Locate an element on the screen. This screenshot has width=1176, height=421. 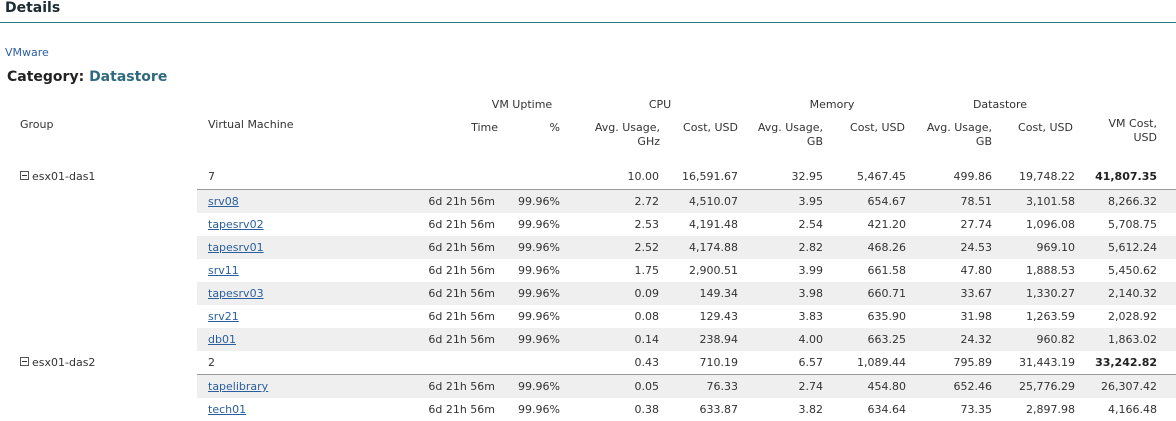
vm-link: tapesrv01 is located at coordinates (236, 247).